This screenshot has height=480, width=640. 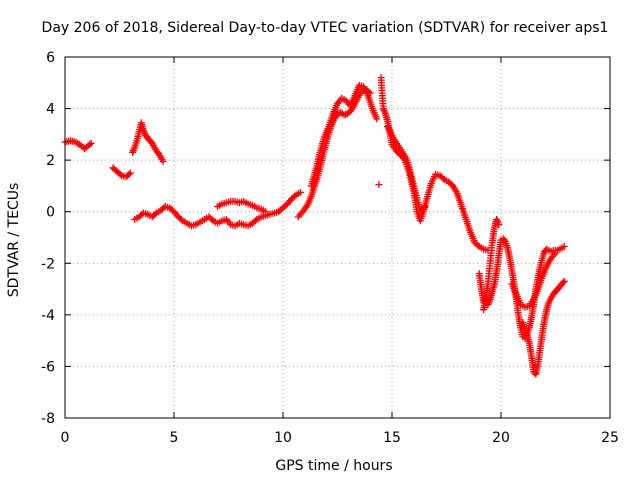 I want to click on x-tick-label: 20, so click(x=501, y=438).